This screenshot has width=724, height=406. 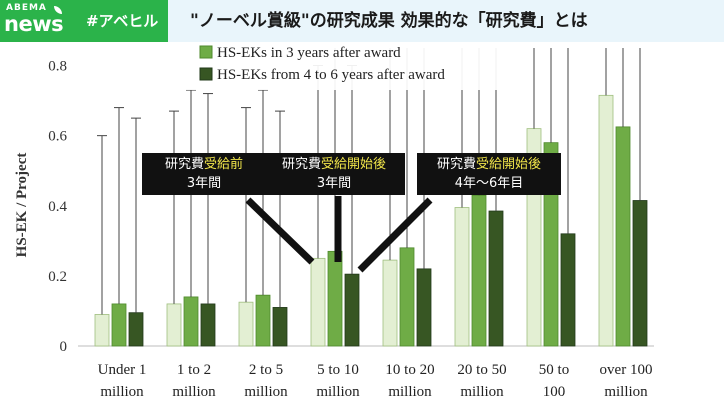 I want to click on x-tick-label: 1 to 2, so click(x=194, y=370).